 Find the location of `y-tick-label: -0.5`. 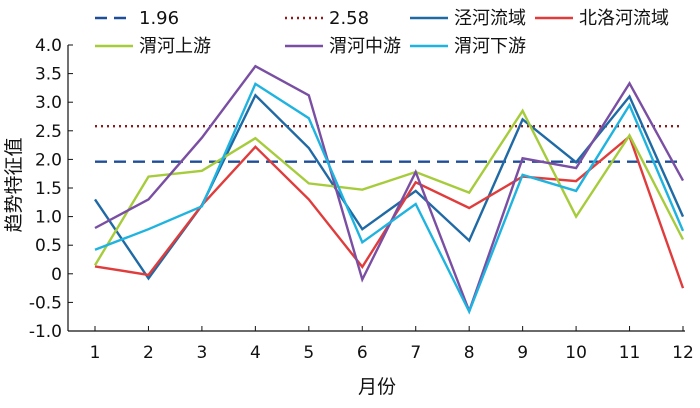

y-tick-label: -0.5 is located at coordinates (45, 303).